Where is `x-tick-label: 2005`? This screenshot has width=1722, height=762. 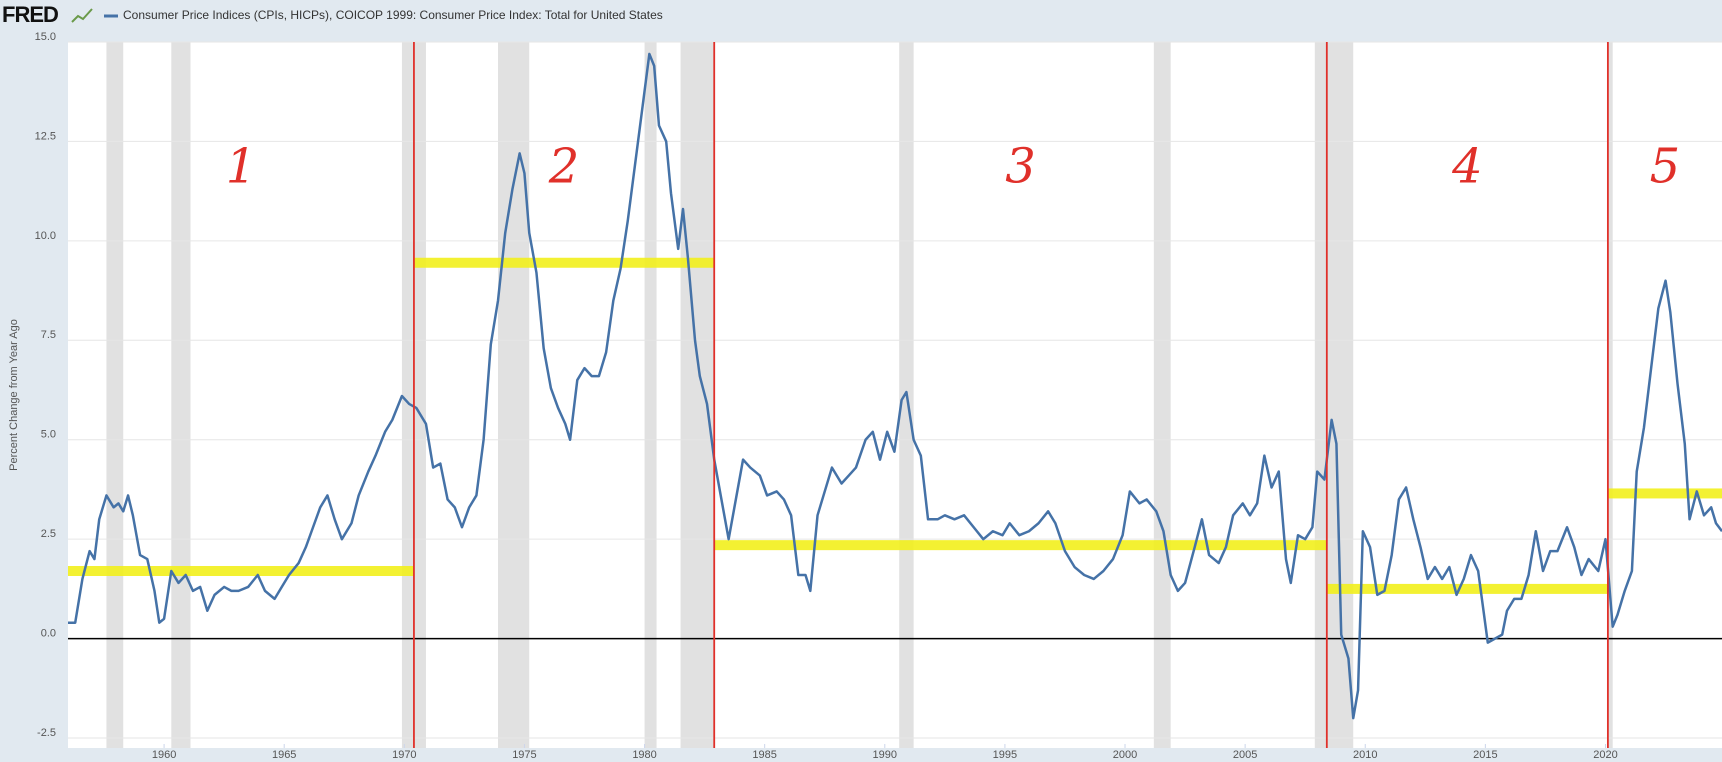
x-tick-label: 2005 is located at coordinates (1245, 755).